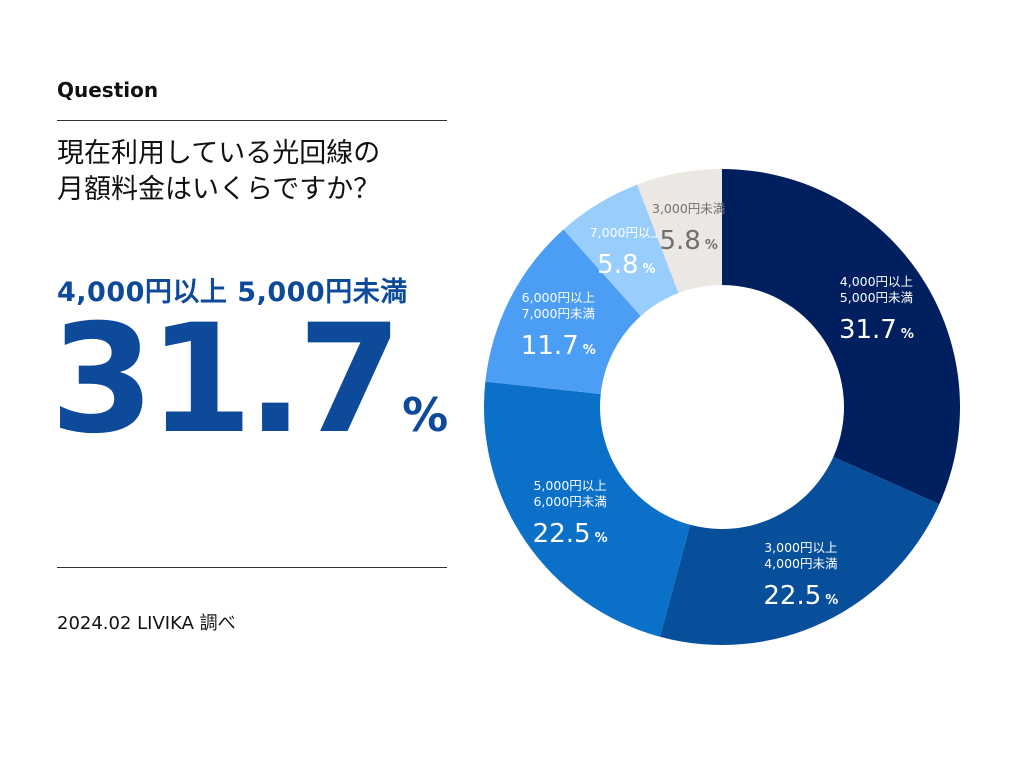 The width and height of the screenshot is (1024, 768). Describe the element at coordinates (876, 330) in the screenshot. I see `slice-value-label: 31.7%` at that location.